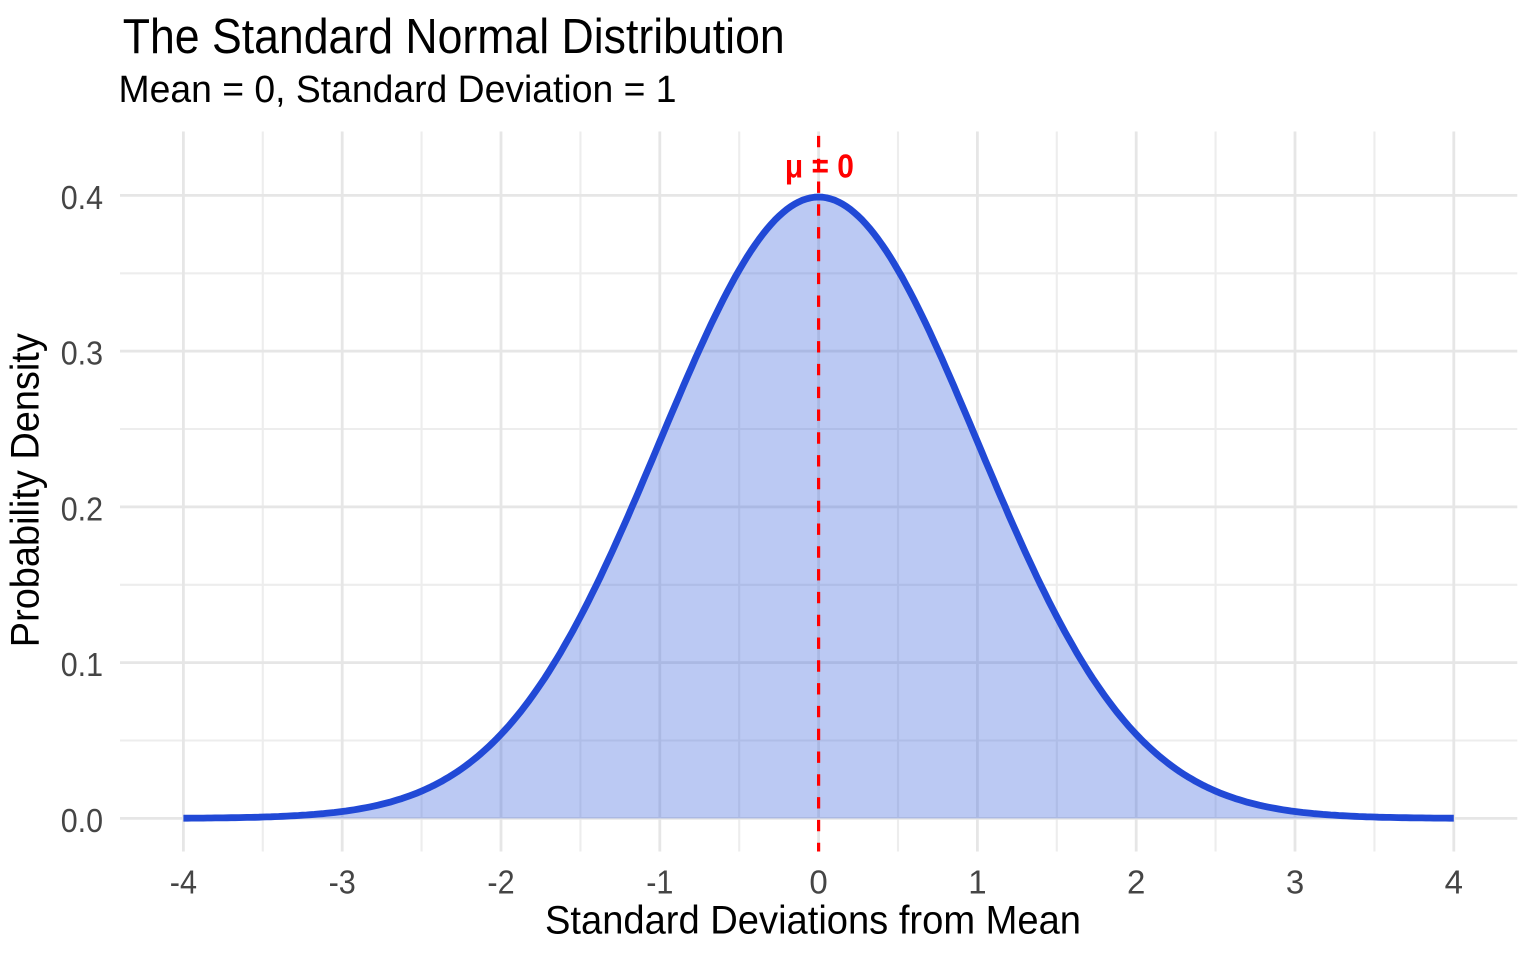 The height and width of the screenshot is (960, 1536). I want to click on svg-text: 0.4, so click(82, 197).